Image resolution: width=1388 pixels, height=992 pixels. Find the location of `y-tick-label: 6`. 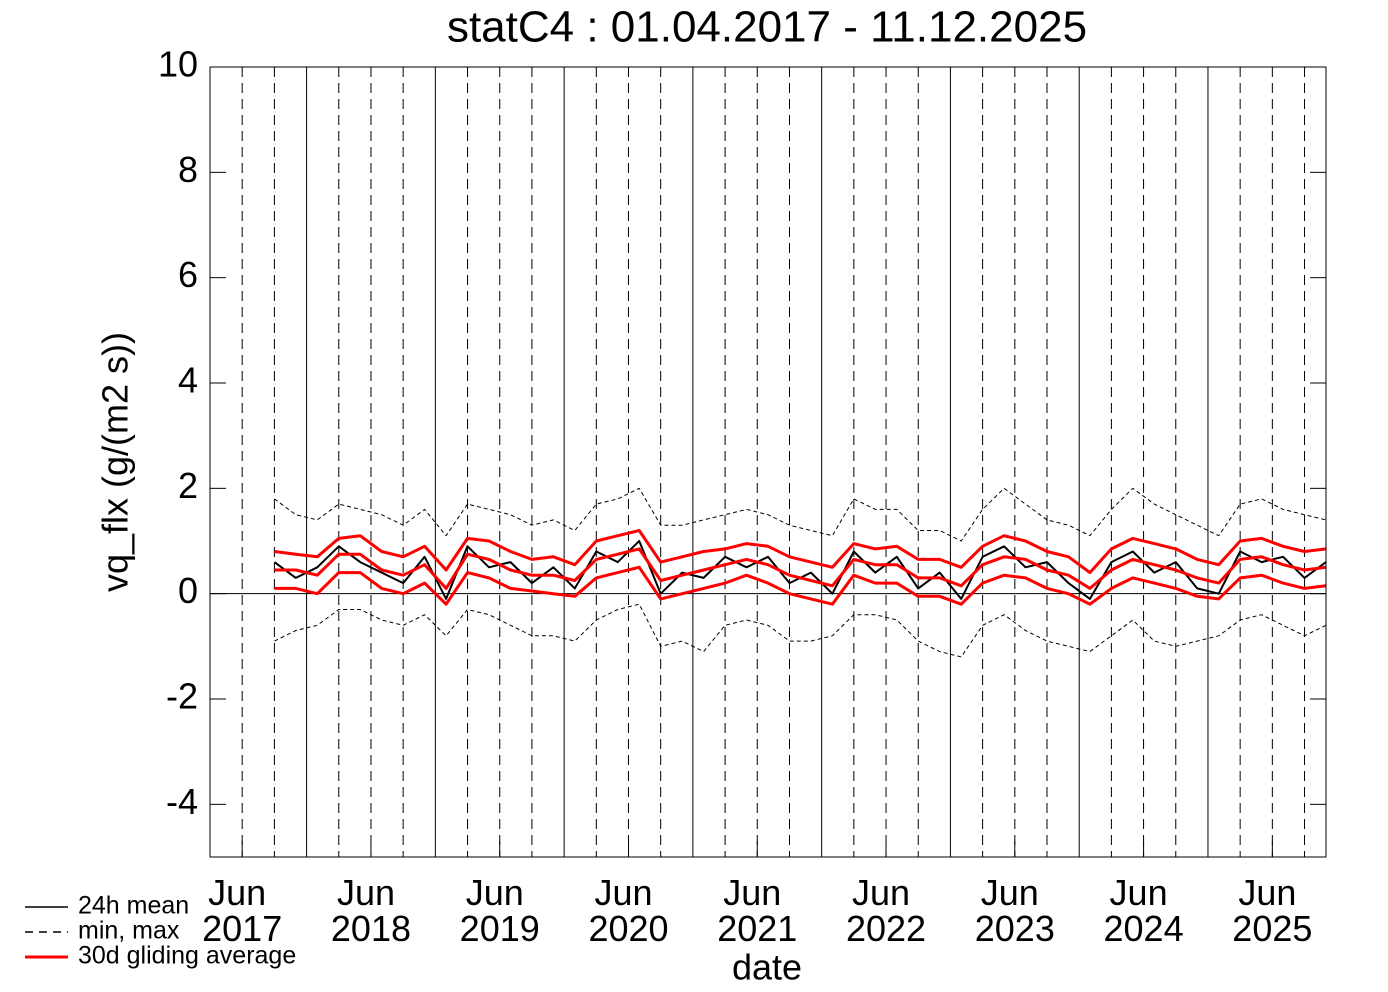

y-tick-label: 6 is located at coordinates (188, 274).